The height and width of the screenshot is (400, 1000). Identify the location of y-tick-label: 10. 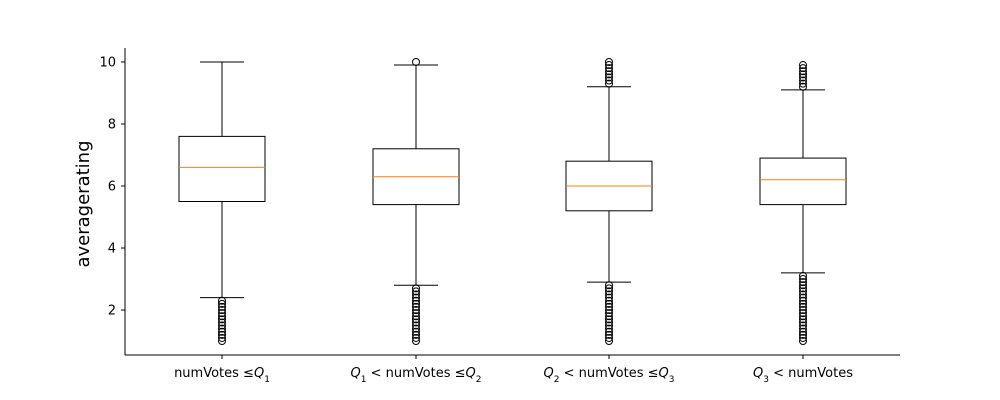
(107, 62).